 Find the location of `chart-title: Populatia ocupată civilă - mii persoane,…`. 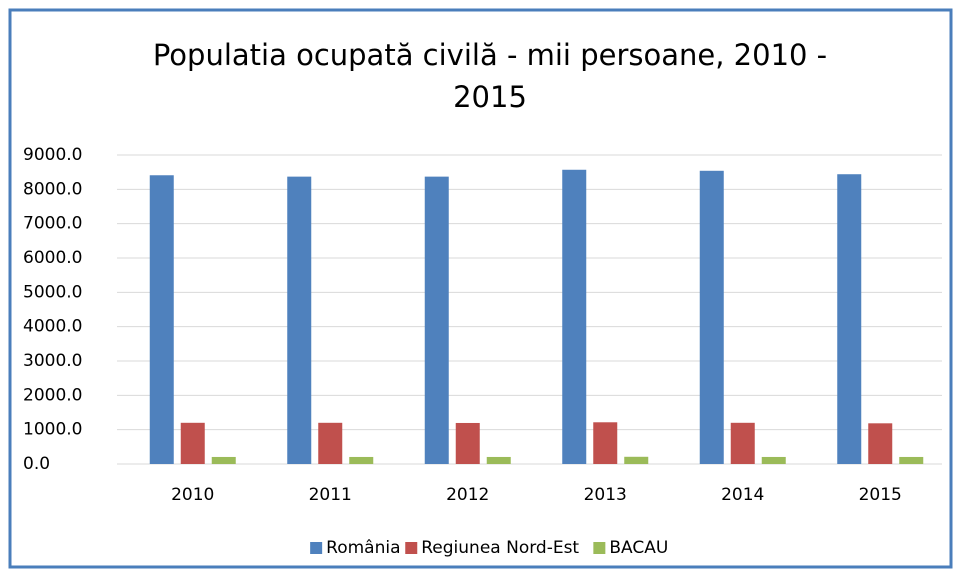

chart-title: Populatia ocupată civilă - mii persoane,… is located at coordinates (490, 76).